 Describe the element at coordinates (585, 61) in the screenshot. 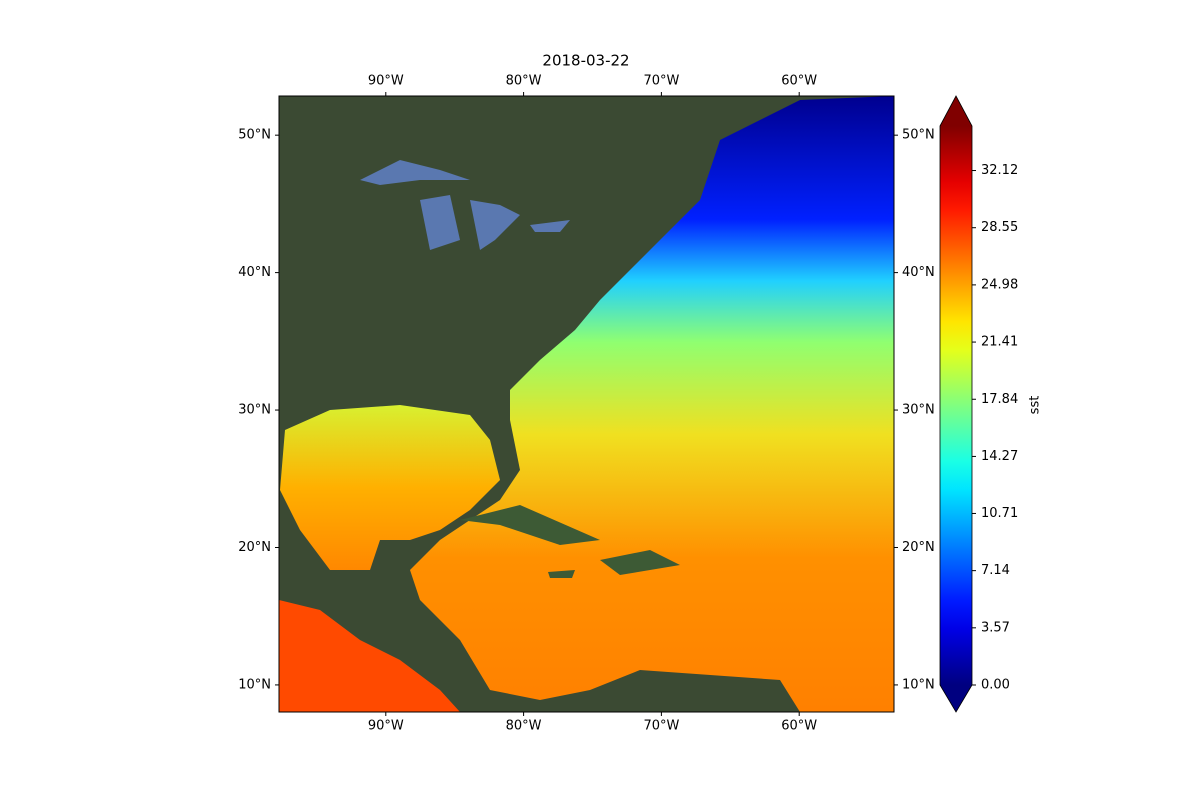

I see `chart-title: 2018-03-22` at that location.